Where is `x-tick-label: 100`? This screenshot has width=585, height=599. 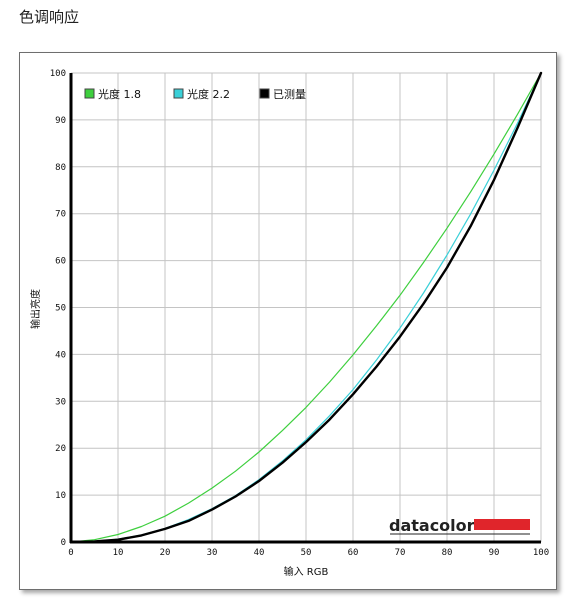 x-tick-label: 100 is located at coordinates (541, 553).